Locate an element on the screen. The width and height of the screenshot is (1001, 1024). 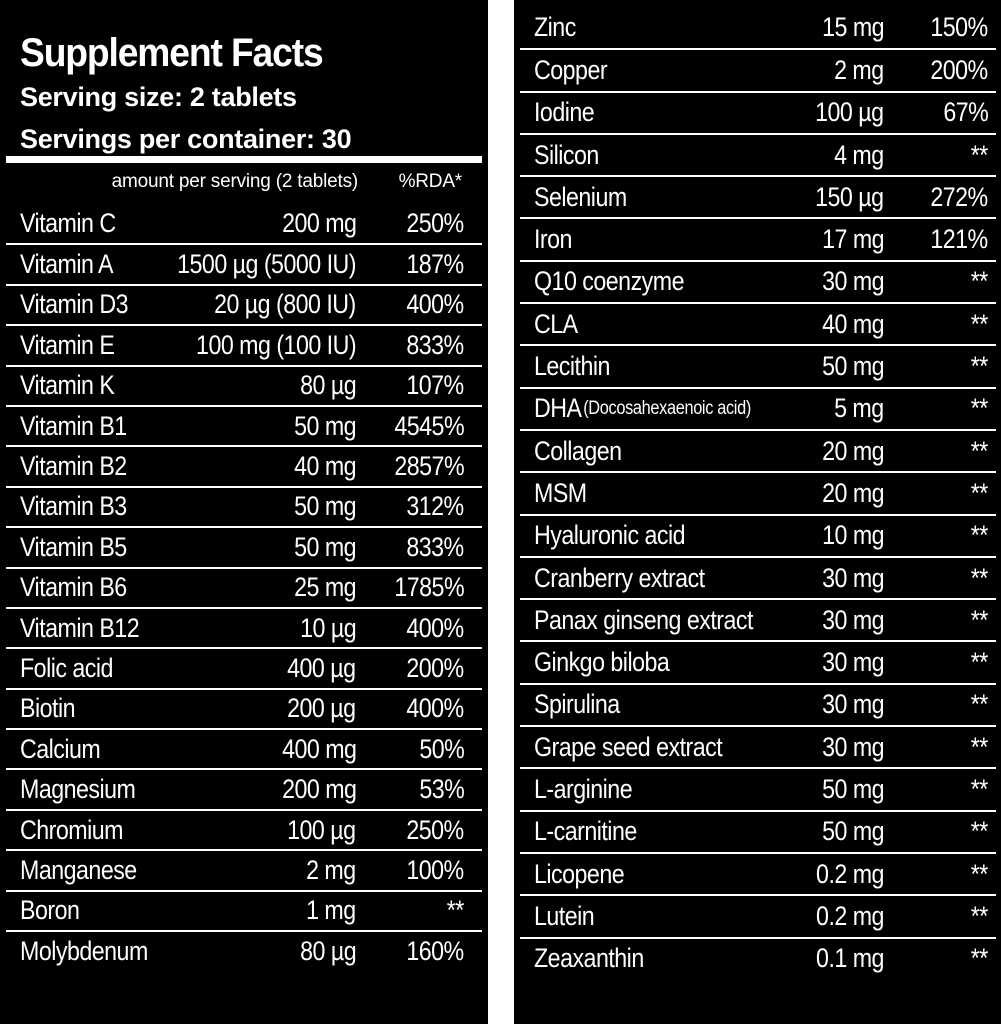
table-row: Vitamin D3 20 µg (800 IU) 400% is located at coordinates (244, 303).